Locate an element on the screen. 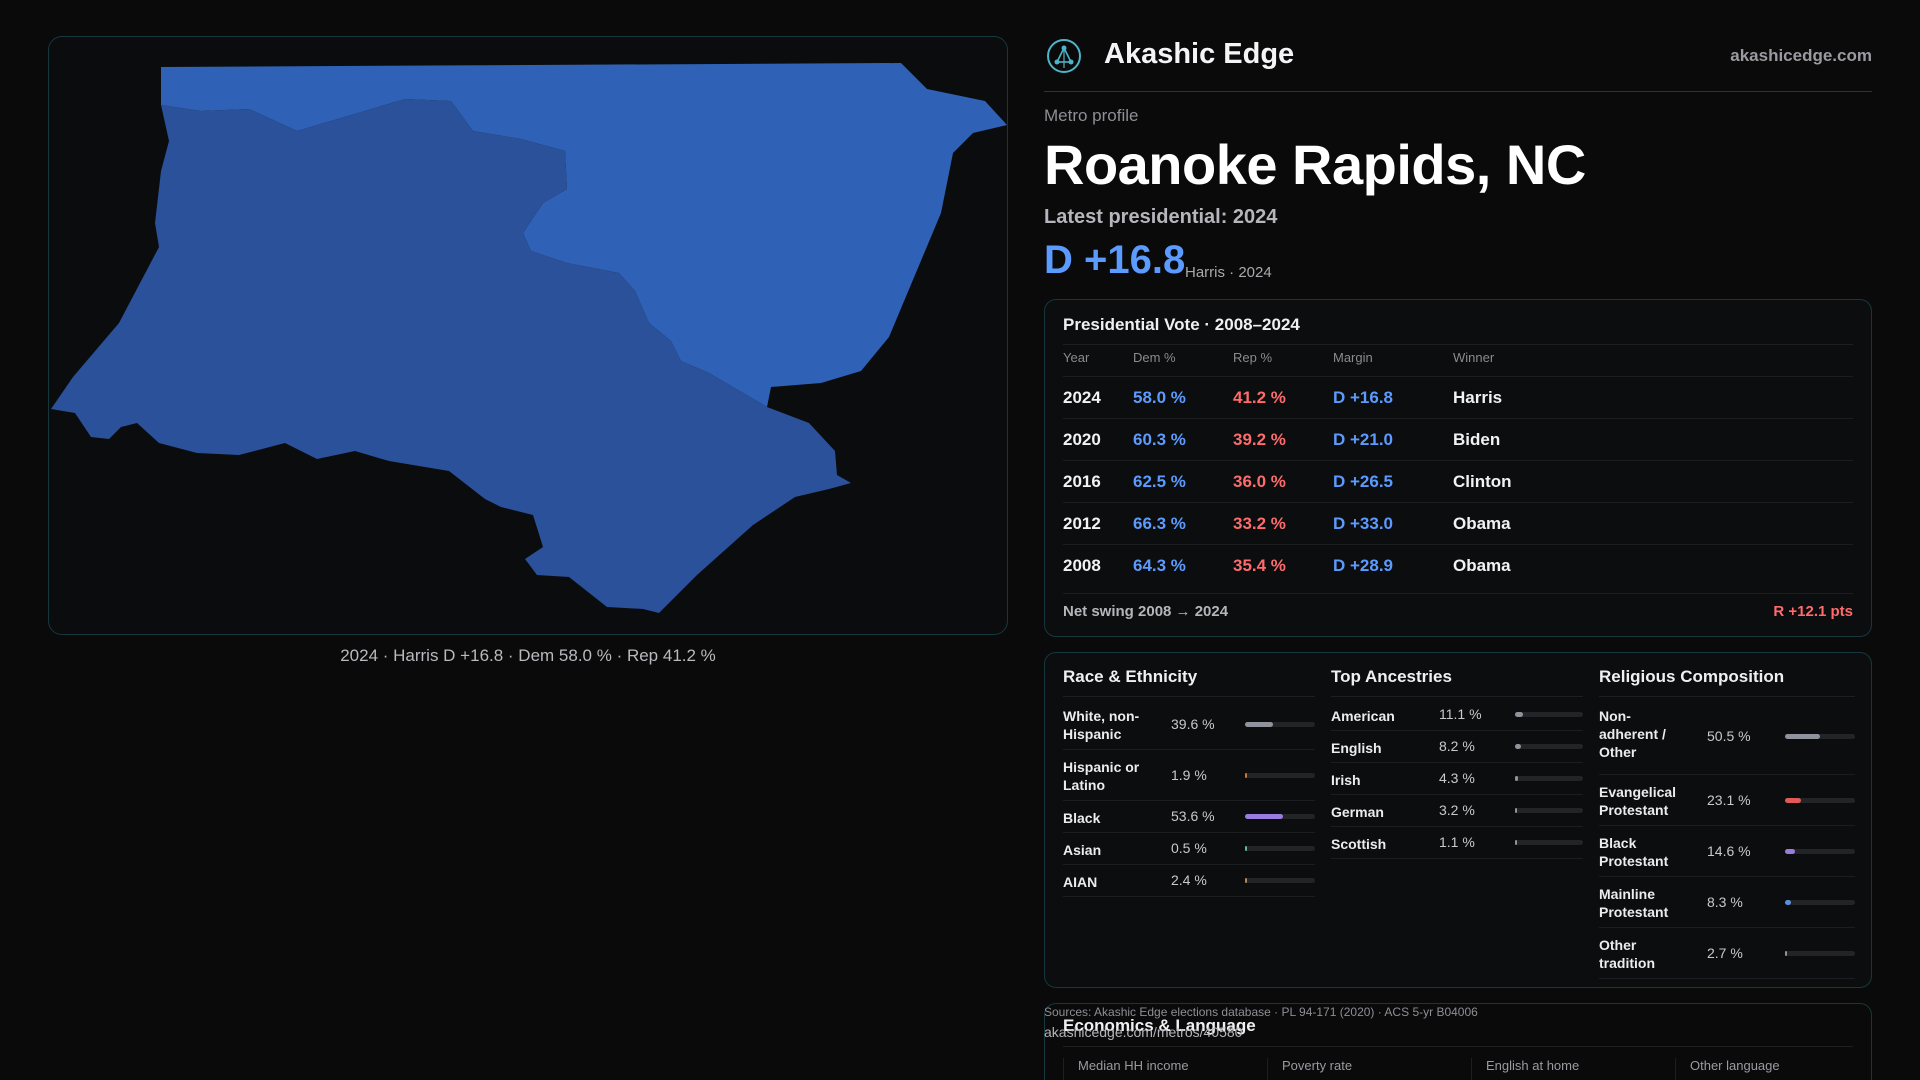 The height and width of the screenshot is (1080, 1920). vote-table-header: Year Dem % Rep % Margin Winner is located at coordinates (1458, 363).